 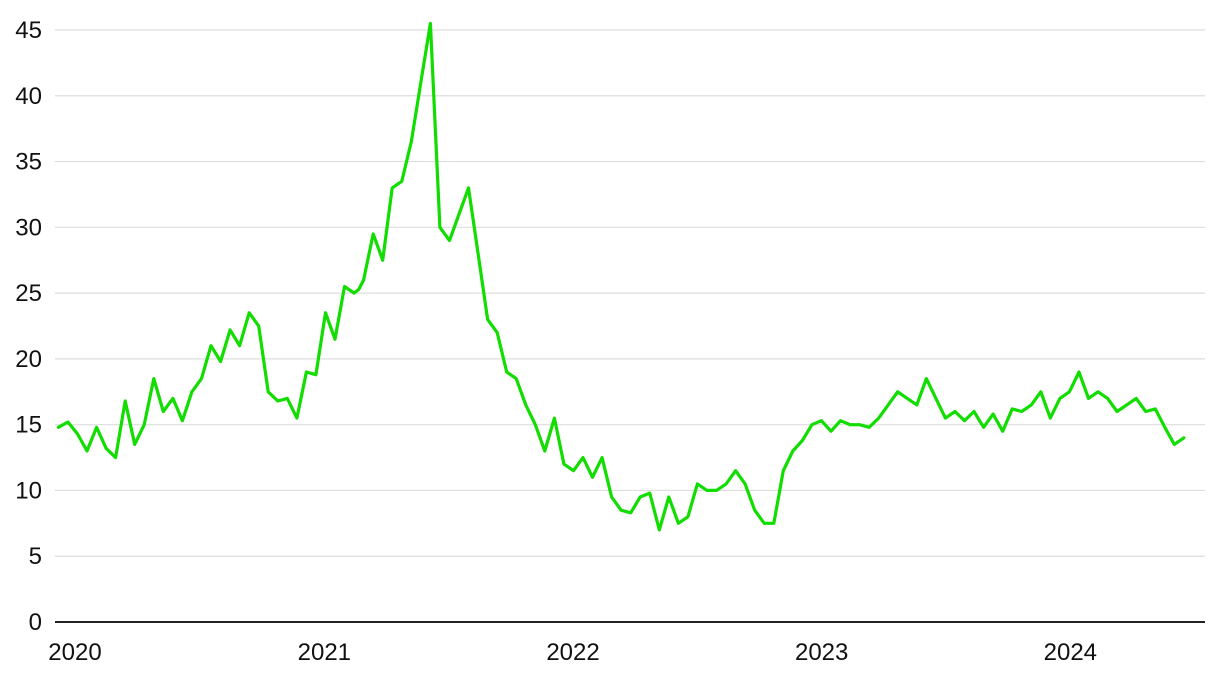 What do you see at coordinates (28, 359) in the screenshot?
I see `y-tick-label: 20` at bounding box center [28, 359].